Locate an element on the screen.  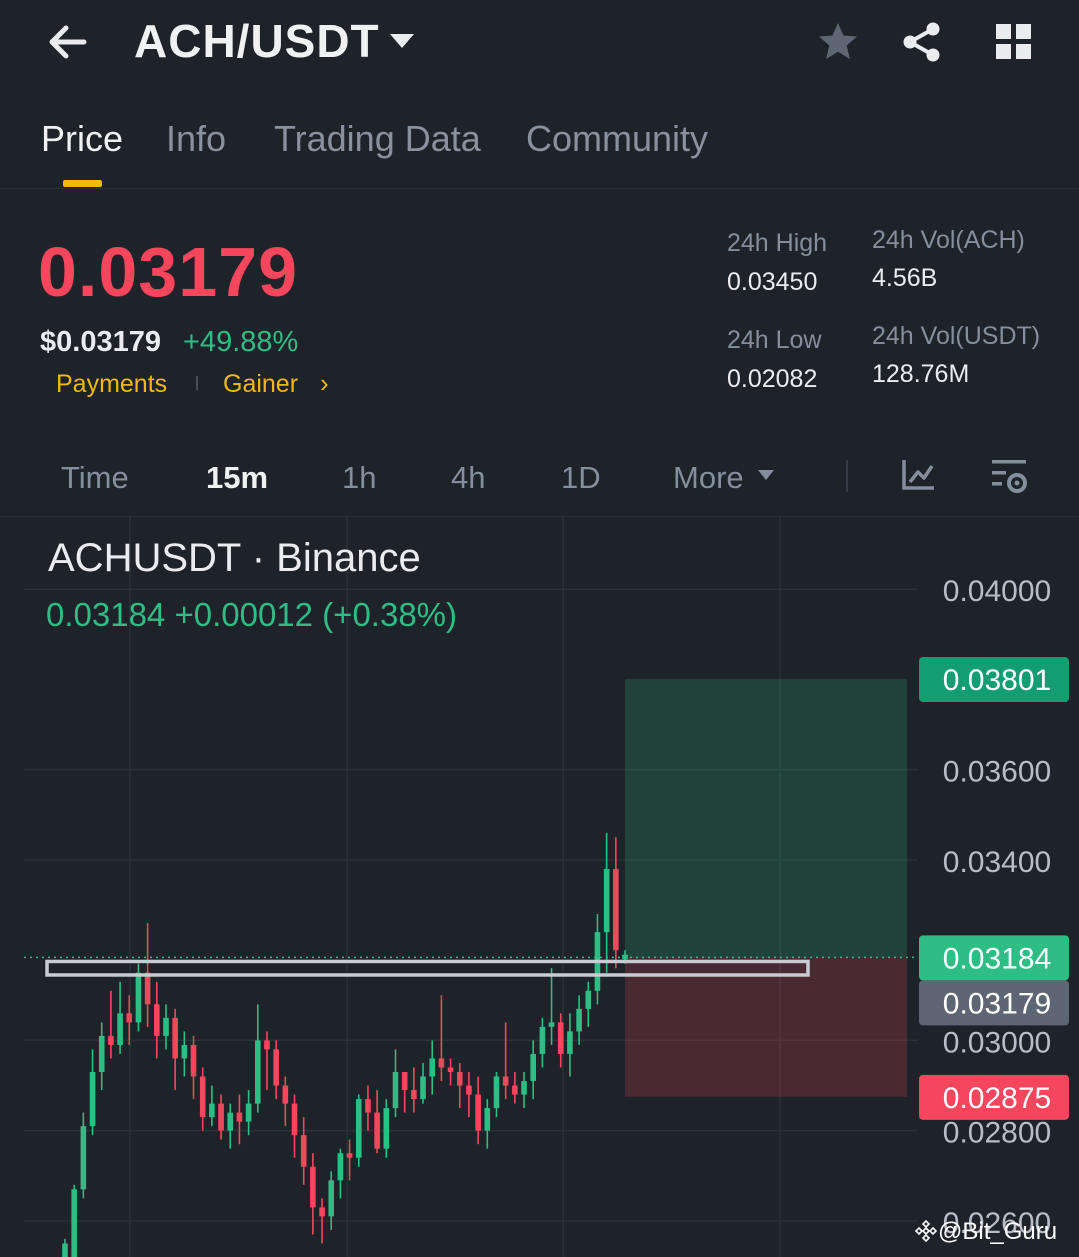
tab-trading-data: Trading Data is located at coordinates (377, 138).